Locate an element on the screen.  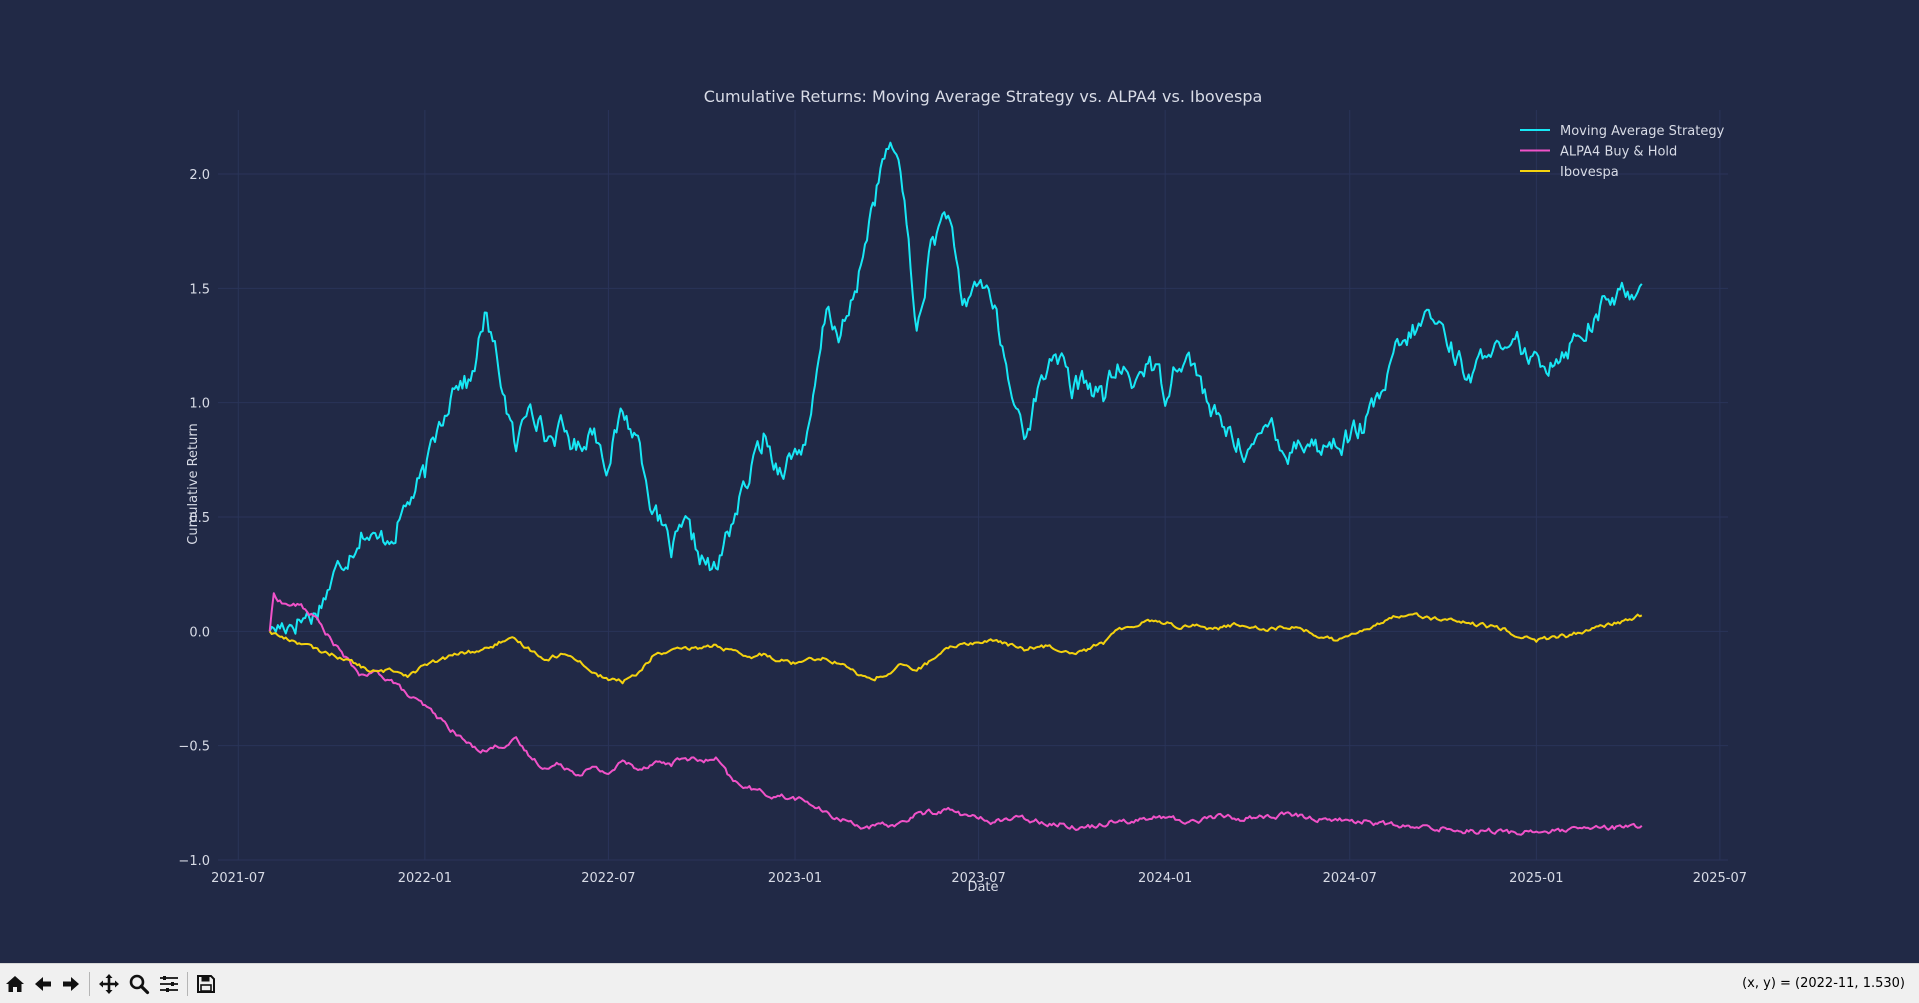
x-tick-label: 2025-07 is located at coordinates (1720, 878).